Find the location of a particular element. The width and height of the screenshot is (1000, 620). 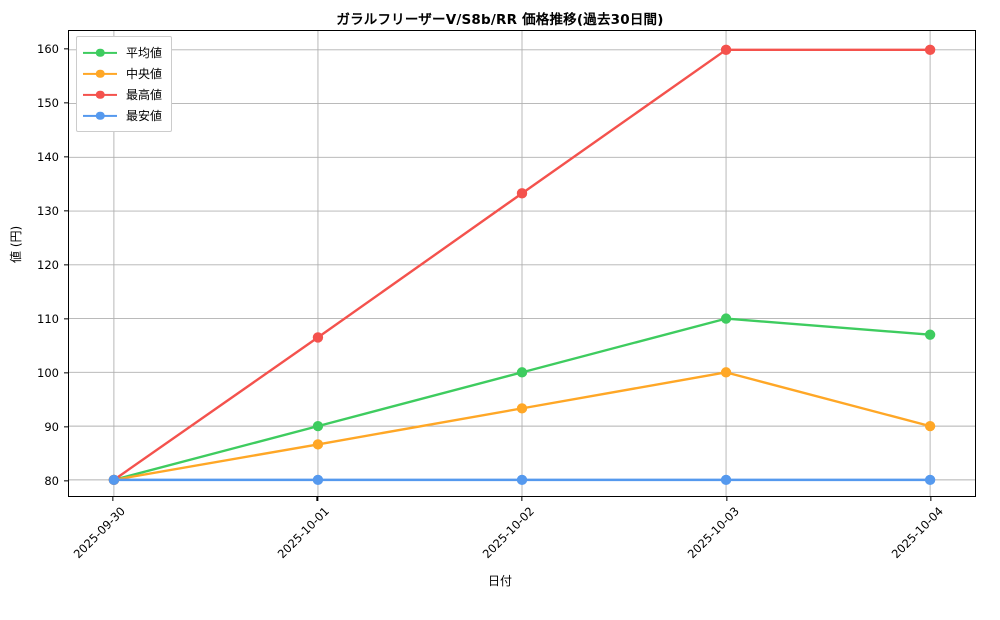

legend-label: 平均値 is located at coordinates (144, 53).